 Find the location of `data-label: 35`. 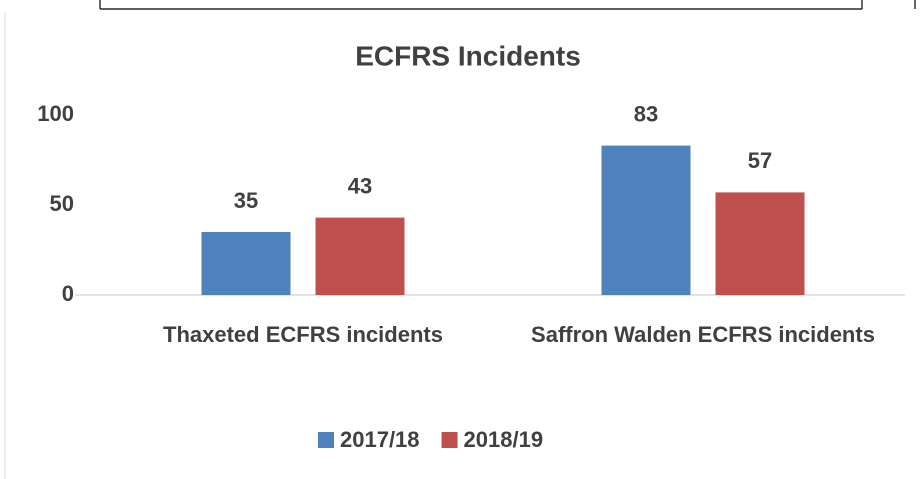

data-label: 35 is located at coordinates (246, 200).